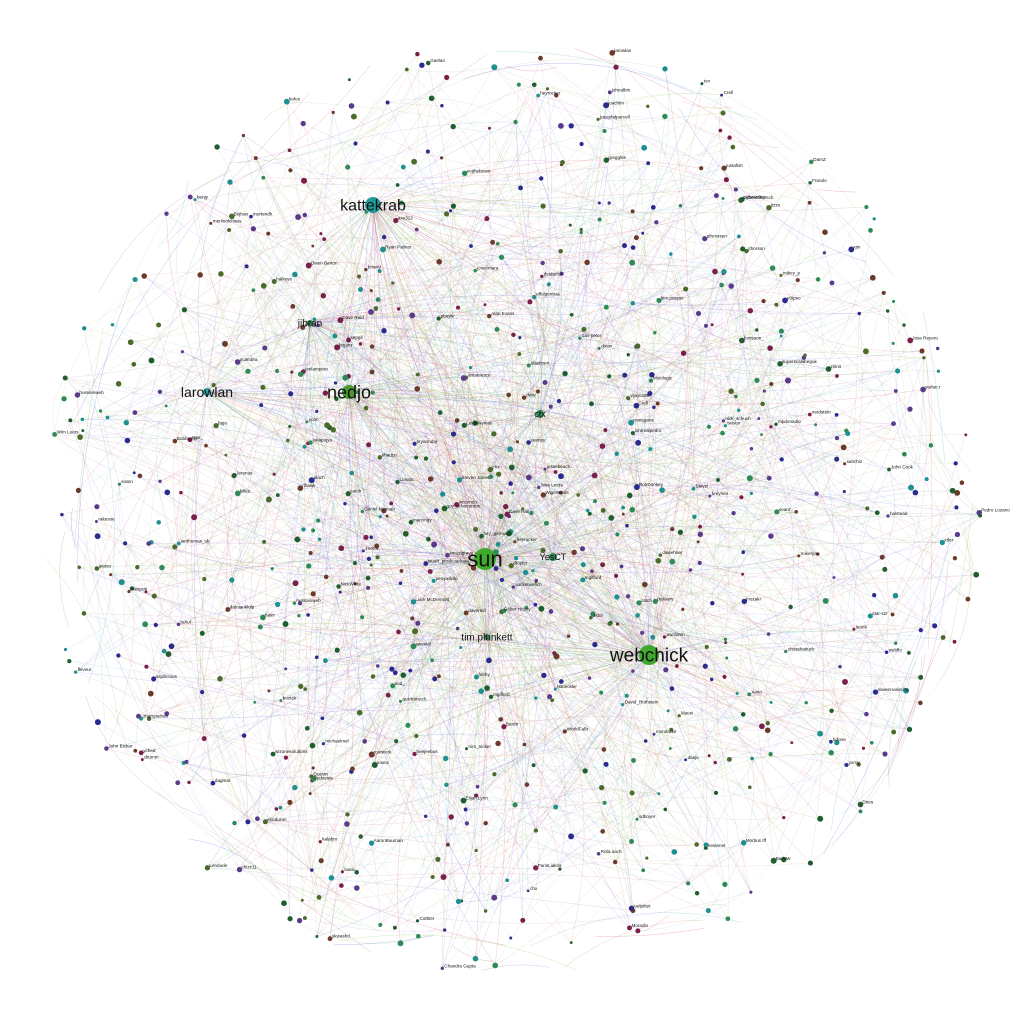  What do you see at coordinates (948, 540) in the screenshot?
I see `node-label: xtfer` at bounding box center [948, 540].